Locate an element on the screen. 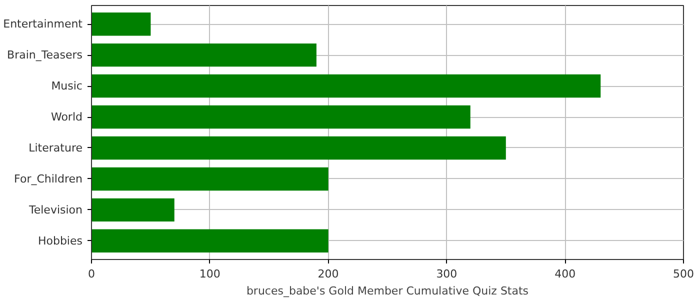 The width and height of the screenshot is (700, 300). x-tick-label: 100 is located at coordinates (209, 274).